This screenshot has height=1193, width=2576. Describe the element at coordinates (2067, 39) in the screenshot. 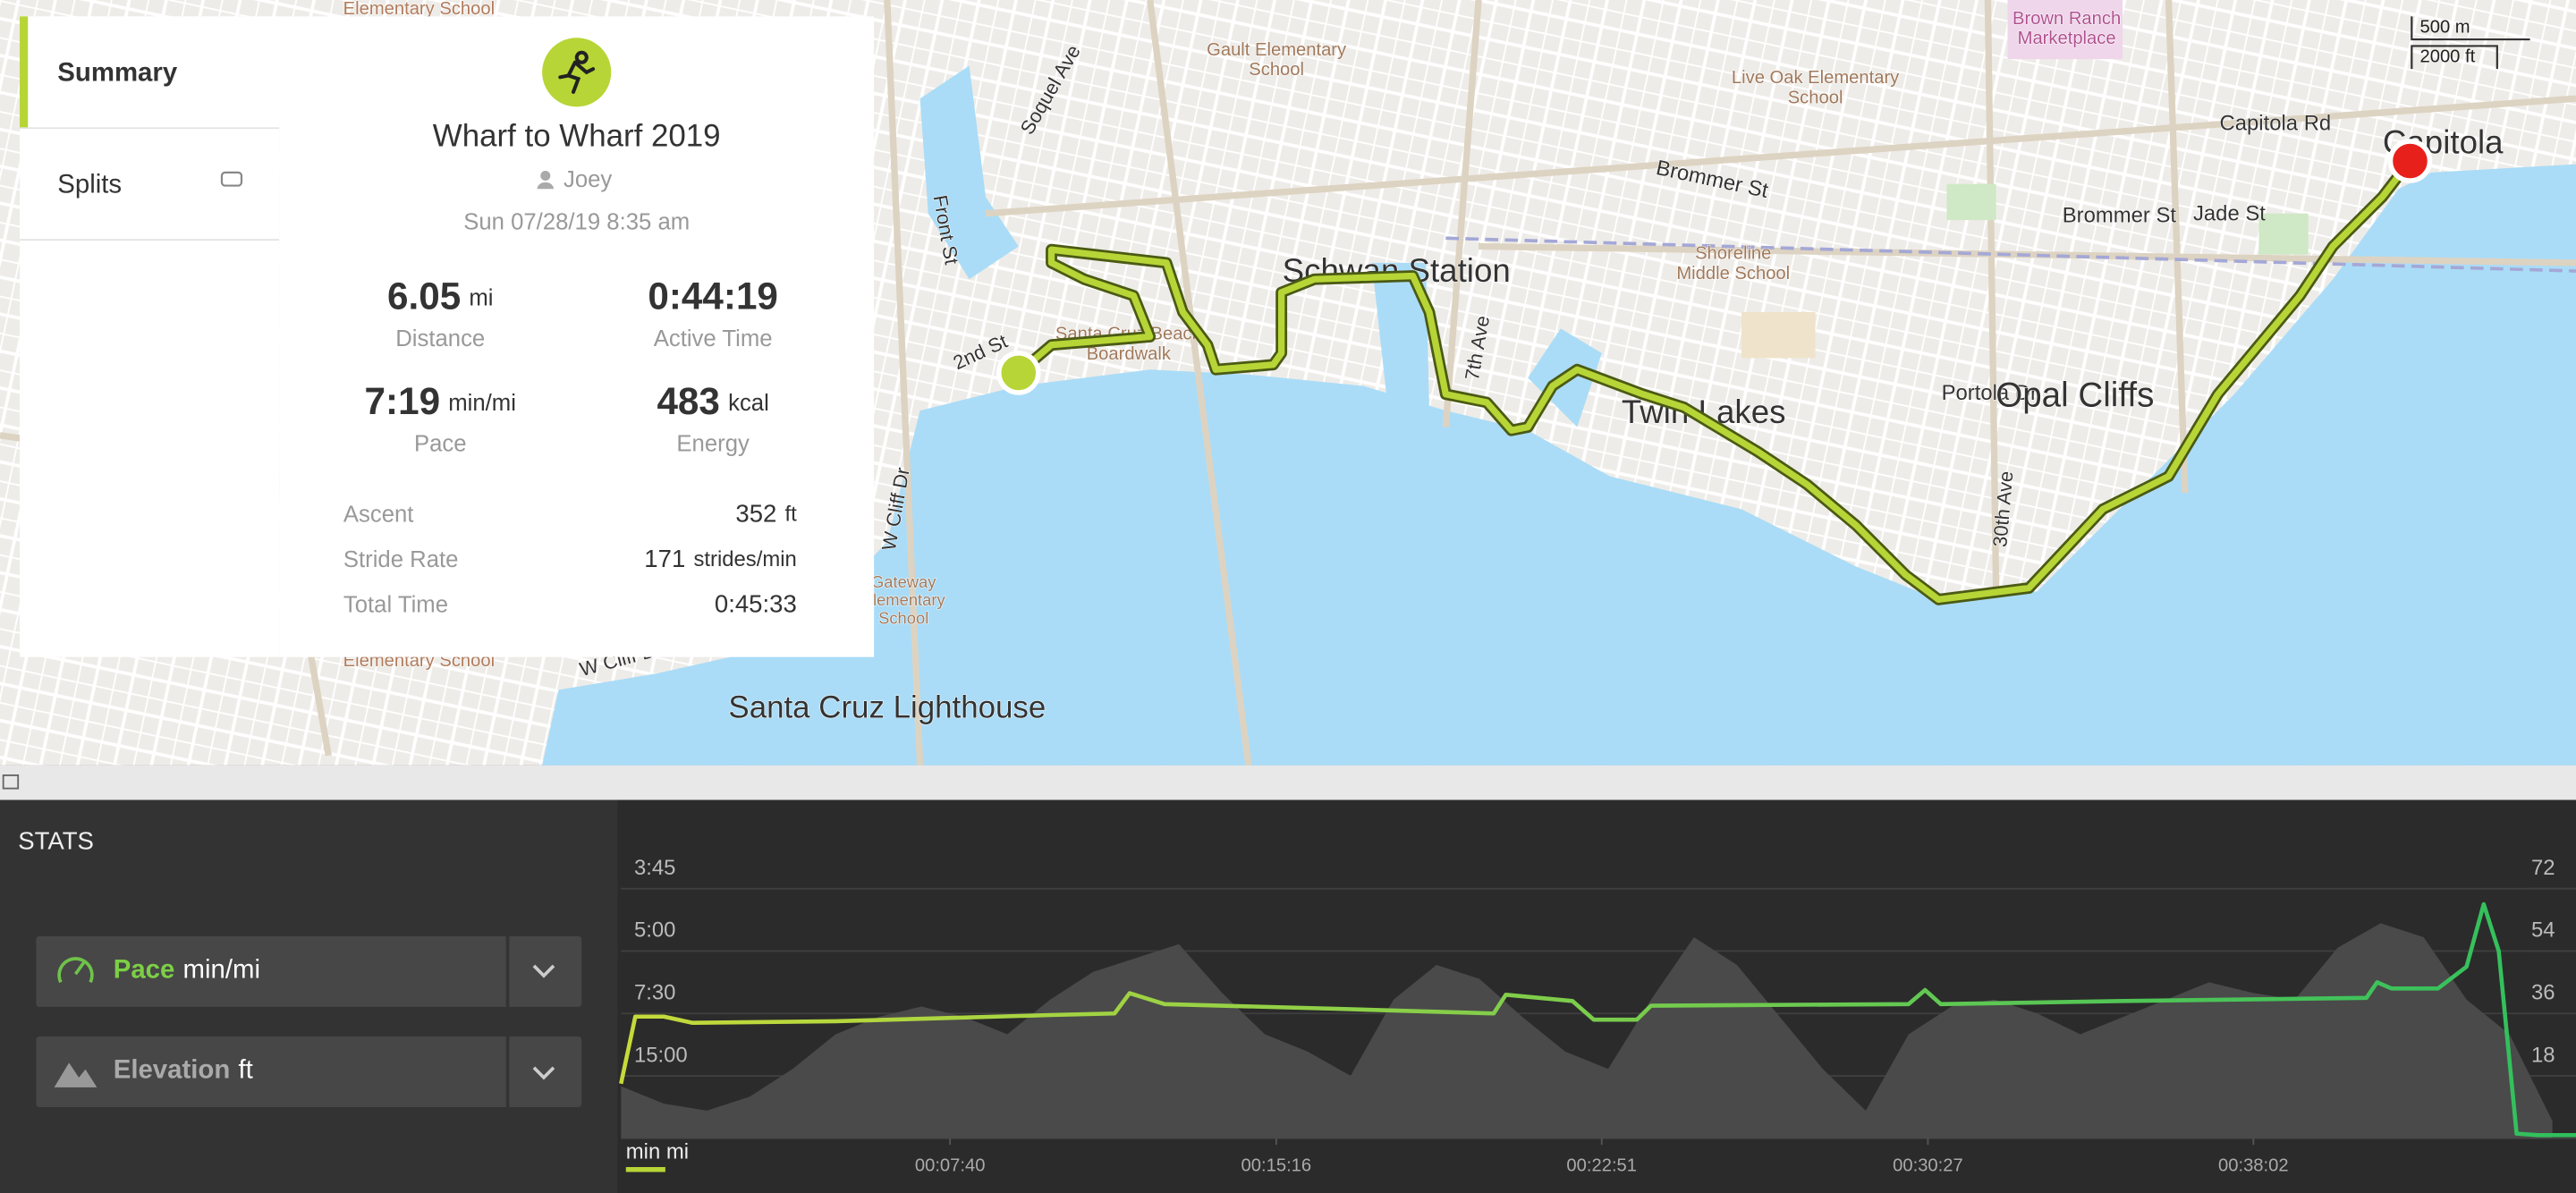

I see `map-label-line: Marketplace` at that location.